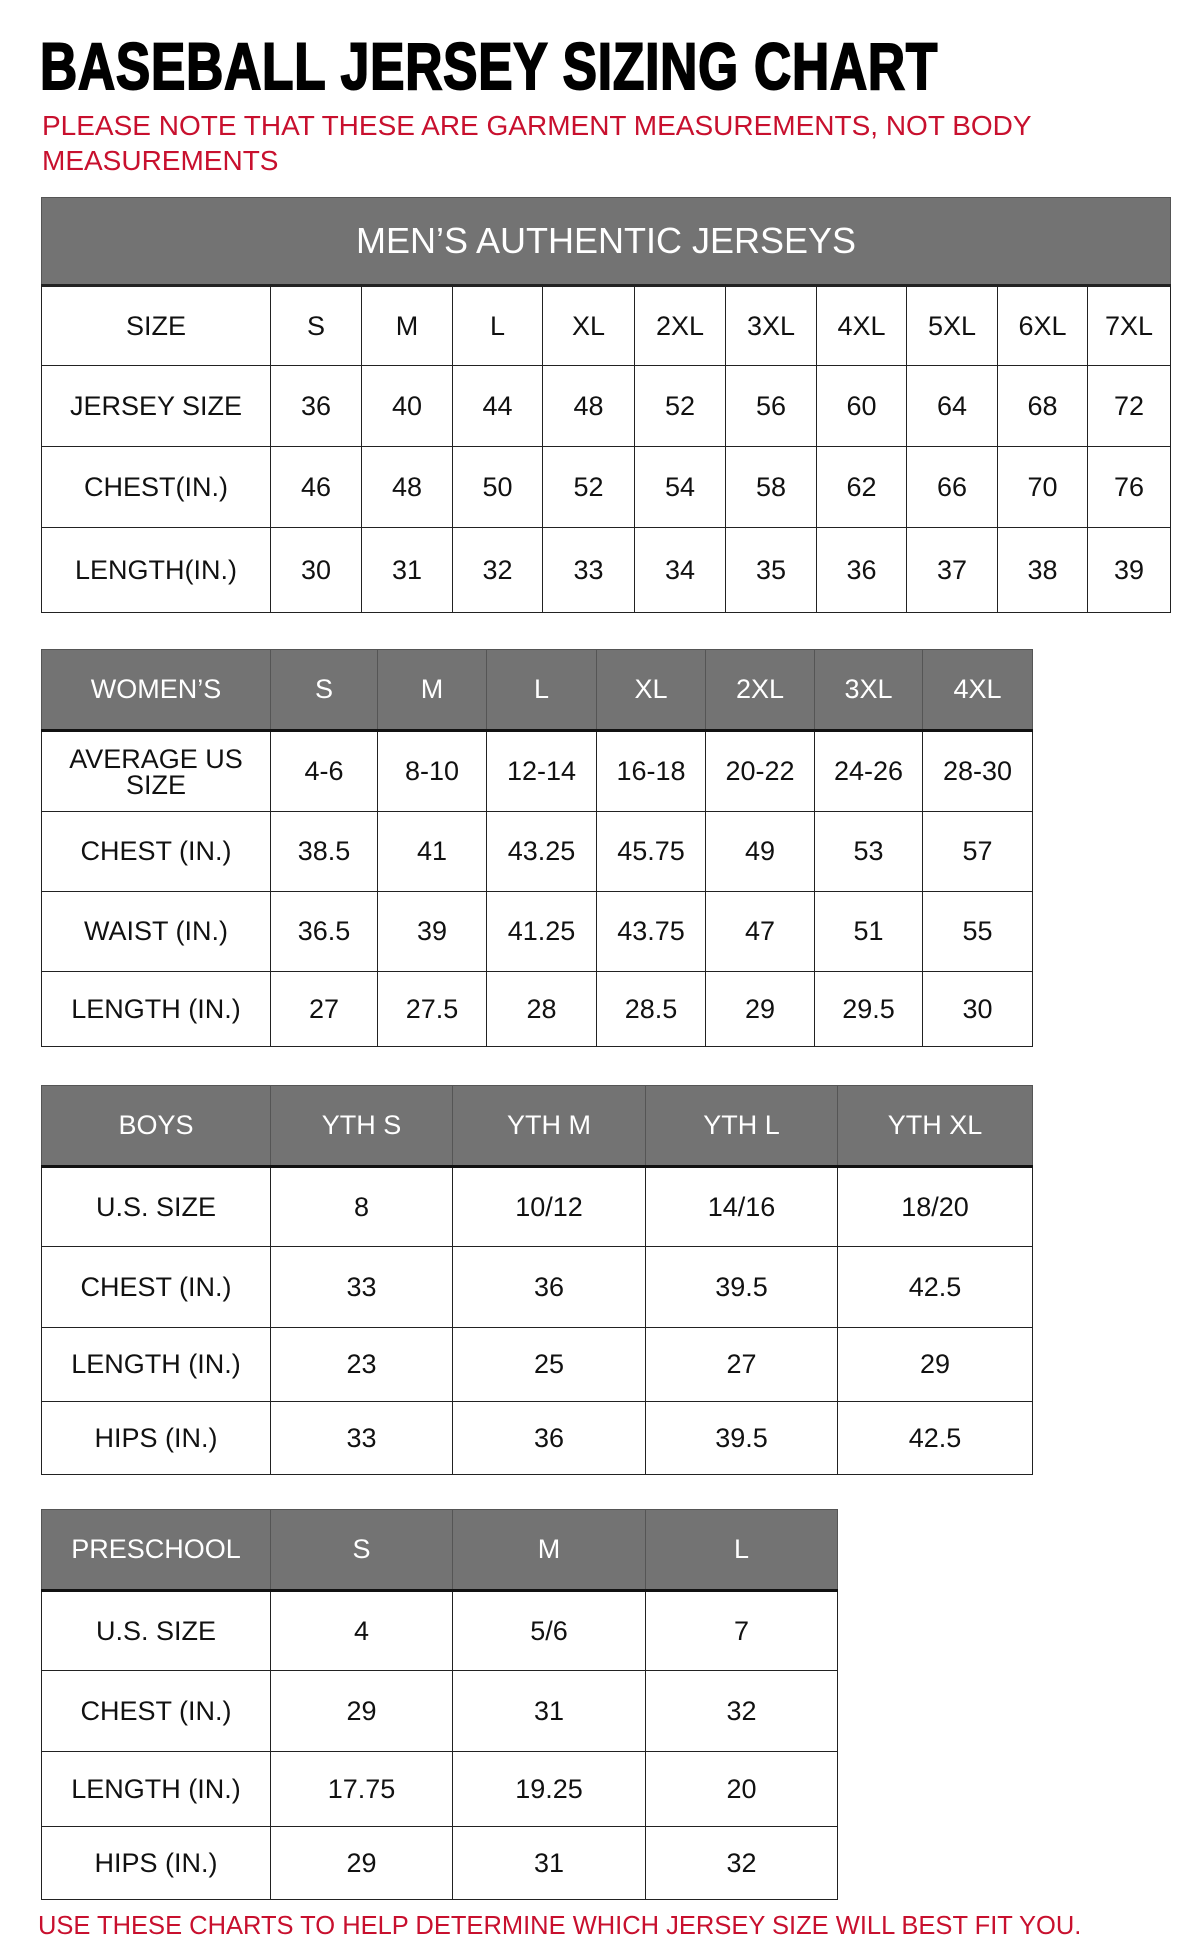  Describe the element at coordinates (541, 851) in the screenshot. I see `measurement-cell: 43.25` at that location.